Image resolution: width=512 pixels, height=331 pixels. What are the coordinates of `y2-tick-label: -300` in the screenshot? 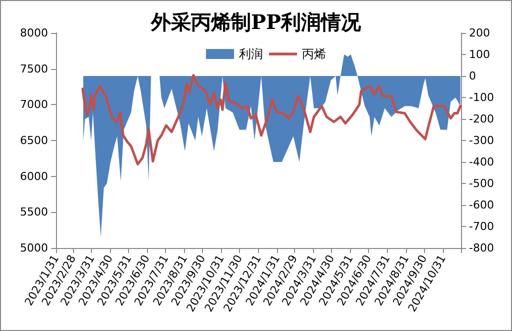 It's located at (481, 140).